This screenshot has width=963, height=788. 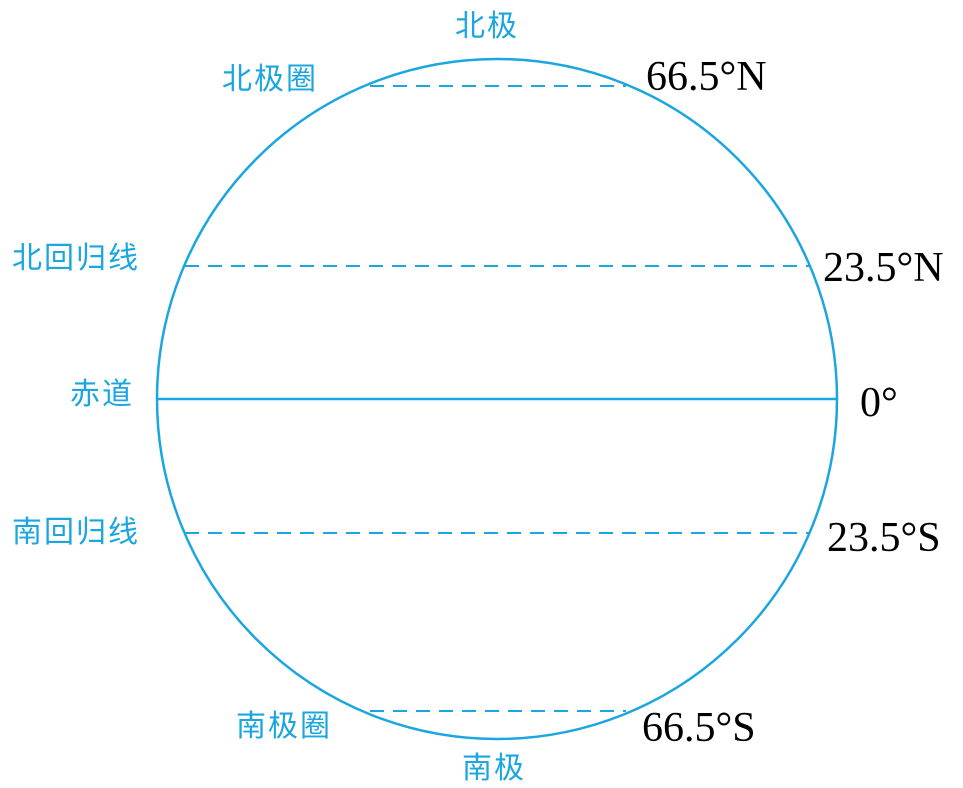 What do you see at coordinates (883, 268) in the screenshot?
I see `tropic-of-cancer-latitude: 23.5°N` at bounding box center [883, 268].